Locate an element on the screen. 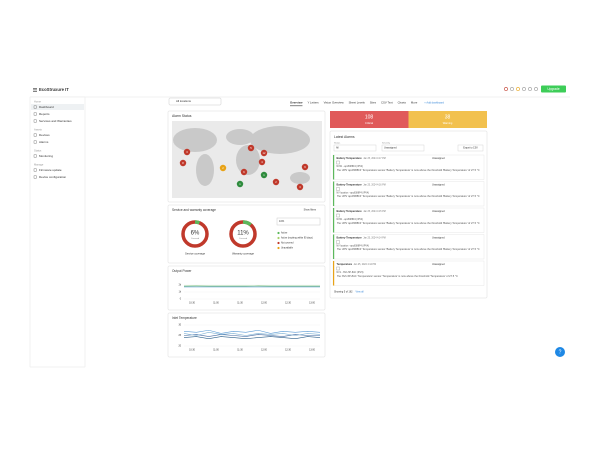 The width and height of the screenshot is (600, 450). upgrade-button is located at coordinates (553, 89).